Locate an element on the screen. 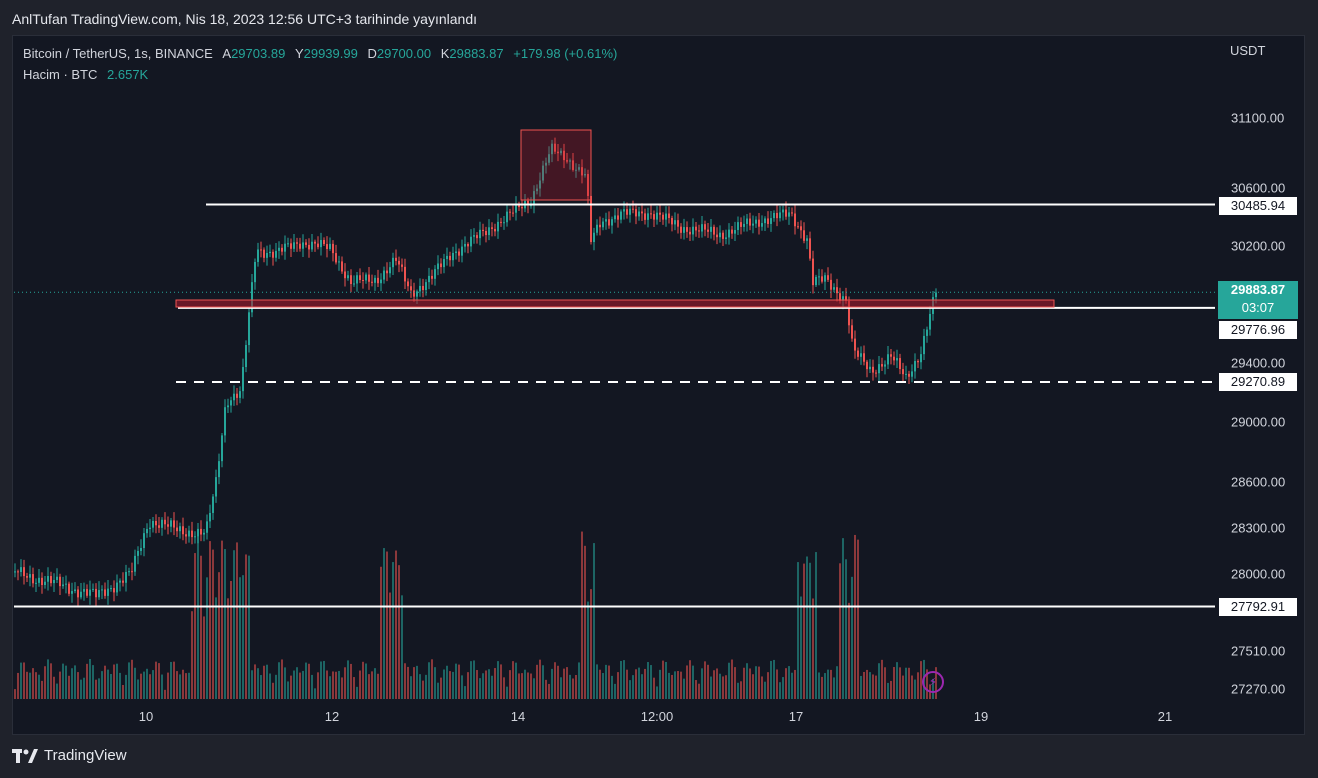 Image resolution: width=1318 pixels, height=778 pixels. current-price: 29883.87 is located at coordinates (1258, 289).